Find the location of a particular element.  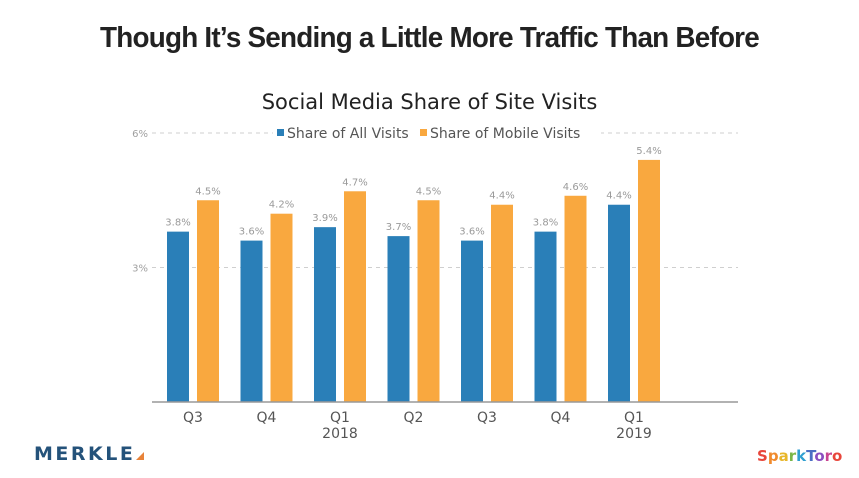

legend-label: Share of Mobile Visits is located at coordinates (505, 134).